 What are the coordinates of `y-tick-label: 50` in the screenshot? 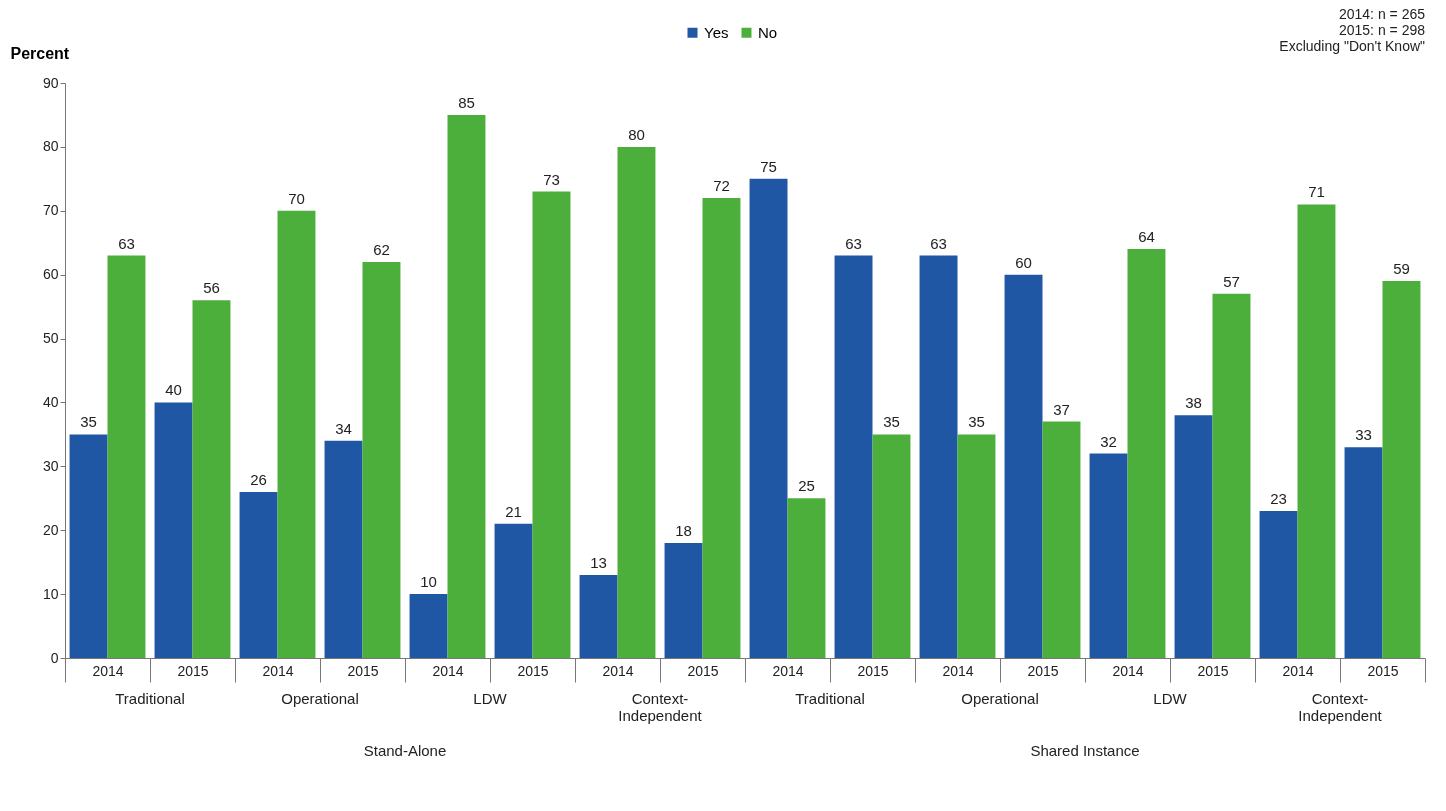 It's located at (50, 338).